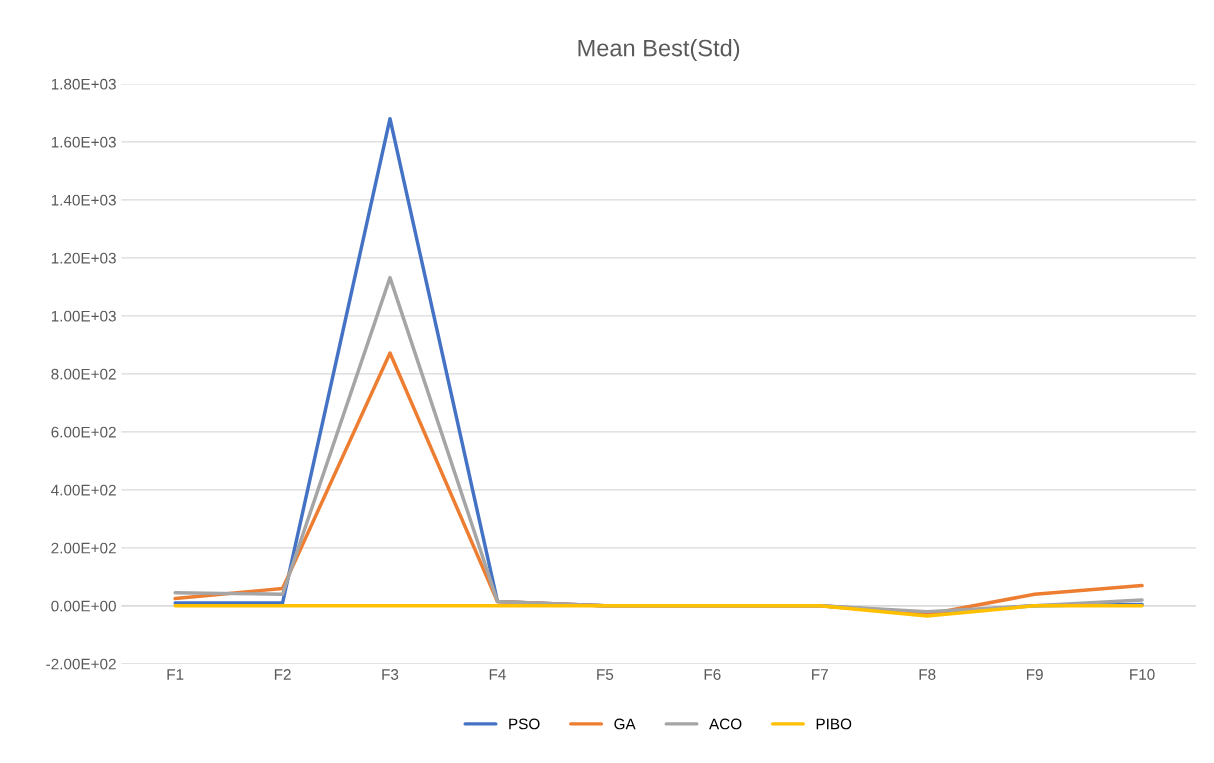 Image resolution: width=1214 pixels, height=763 pixels. Describe the element at coordinates (834, 724) in the screenshot. I see `legend-label: PIBO` at that location.